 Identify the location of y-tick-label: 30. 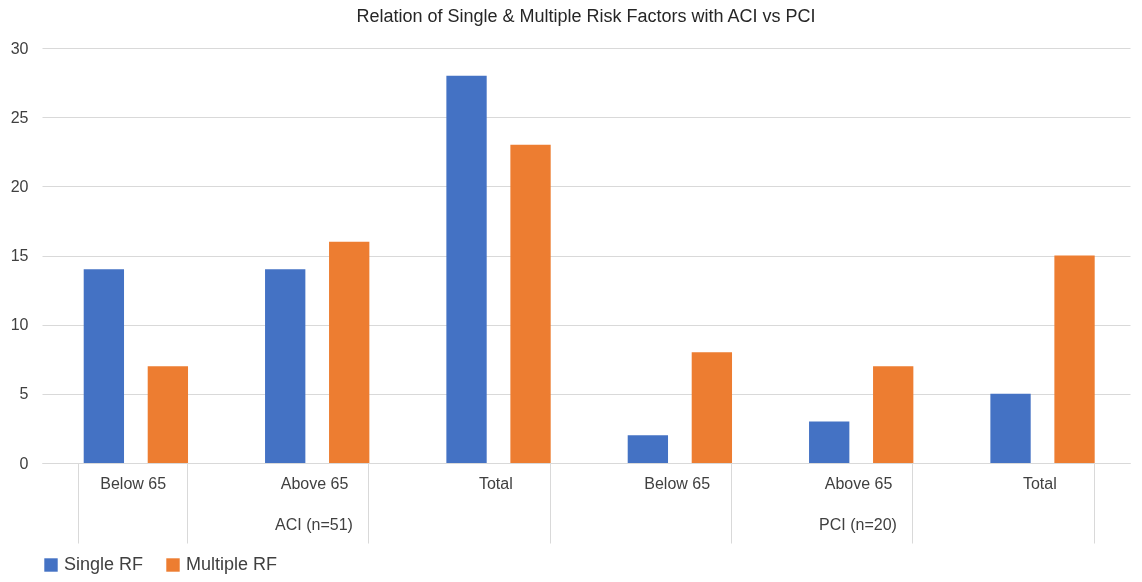
(19, 48).